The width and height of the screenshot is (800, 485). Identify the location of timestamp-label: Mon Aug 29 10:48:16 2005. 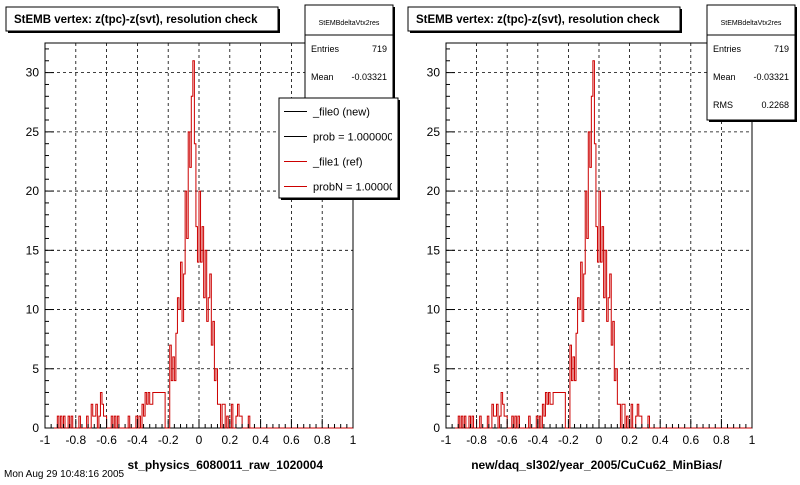
(64, 474).